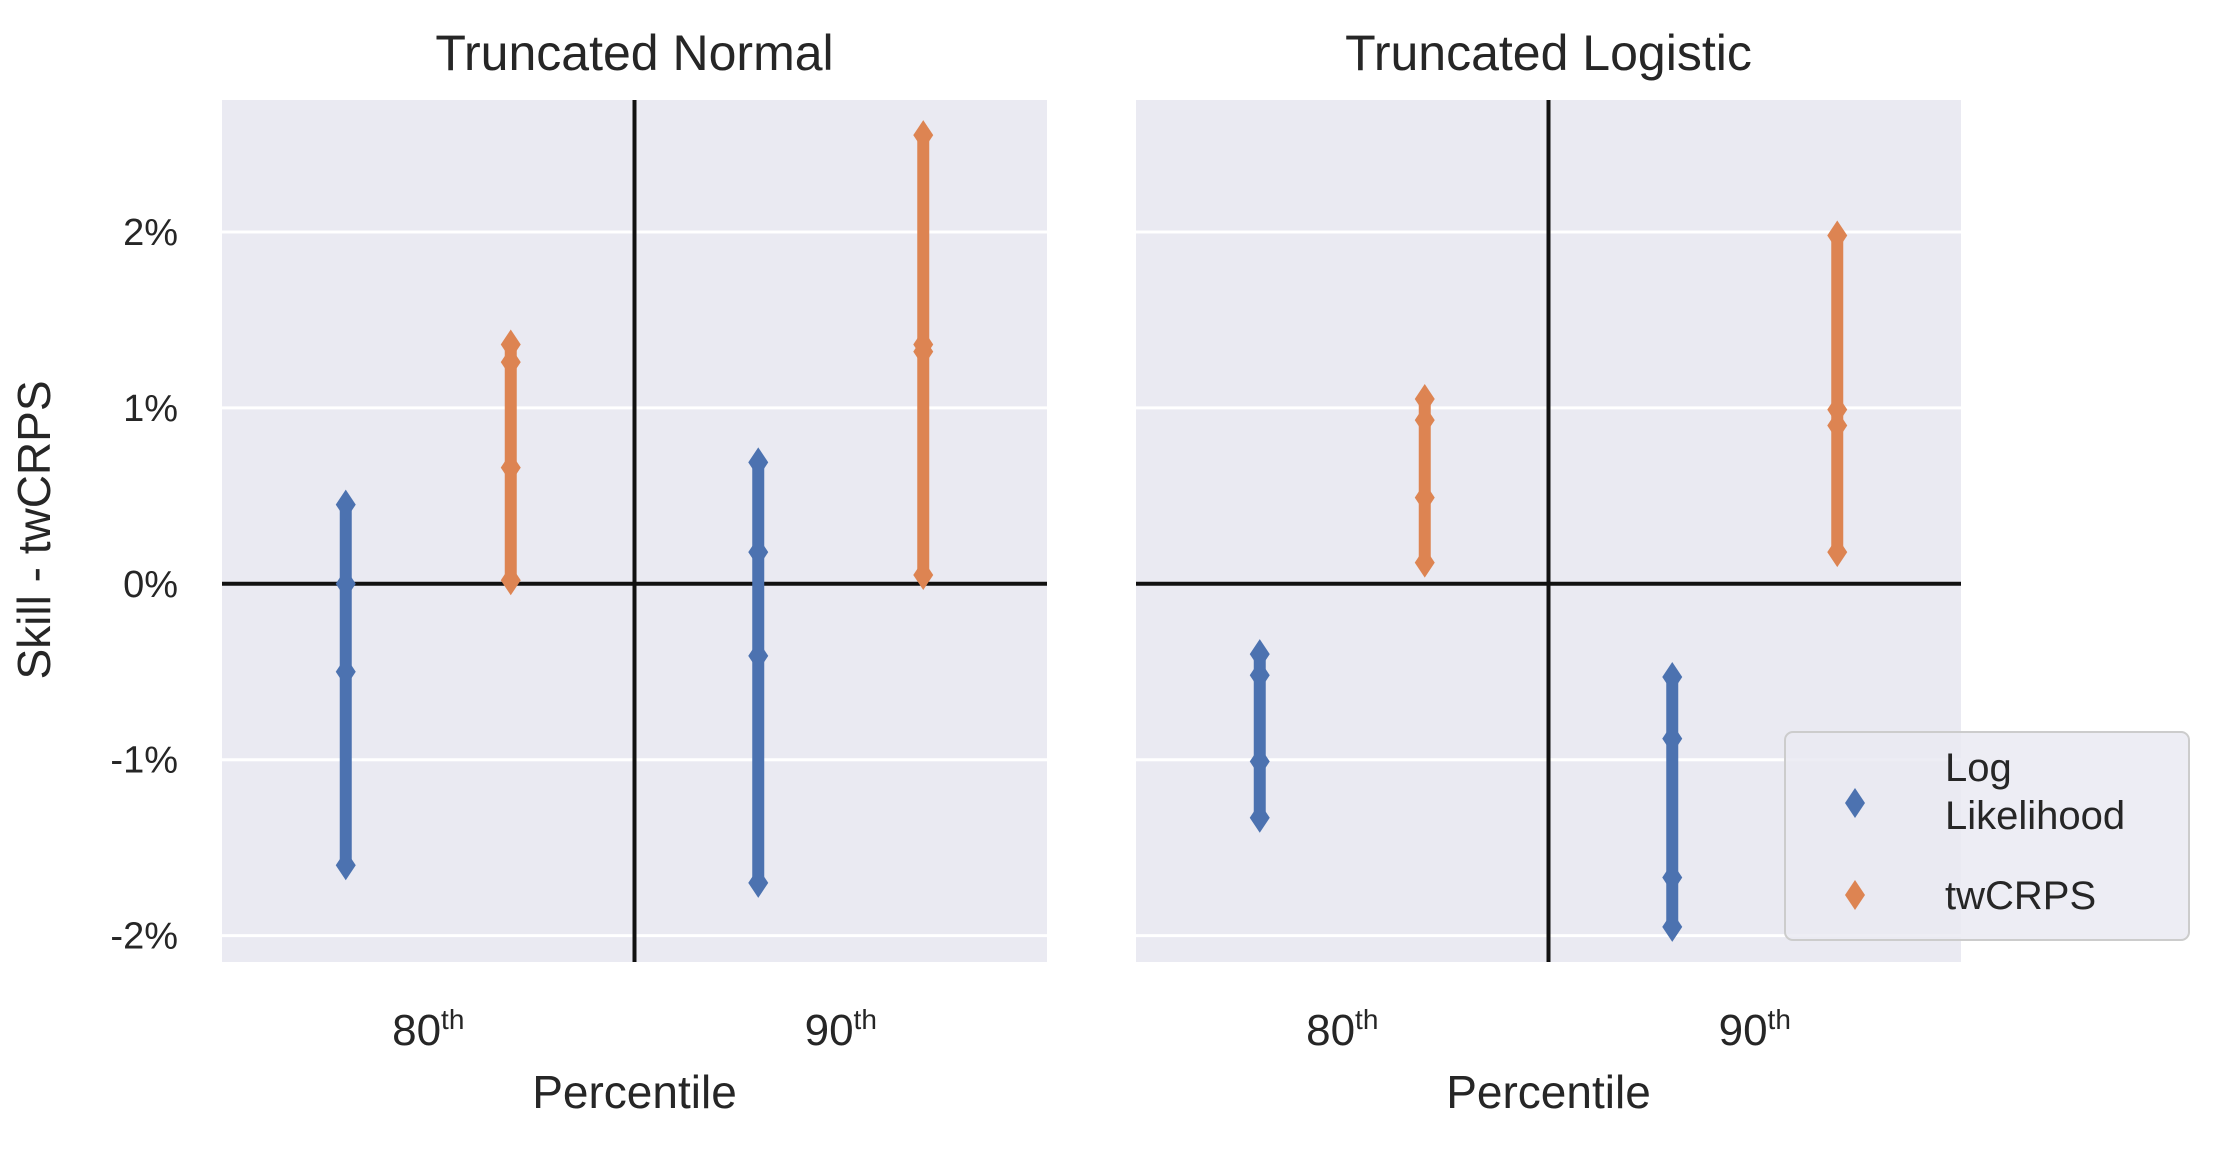 The image size is (2214, 1149). What do you see at coordinates (2035, 792) in the screenshot?
I see `legend-label: Log Likelihood` at bounding box center [2035, 792].